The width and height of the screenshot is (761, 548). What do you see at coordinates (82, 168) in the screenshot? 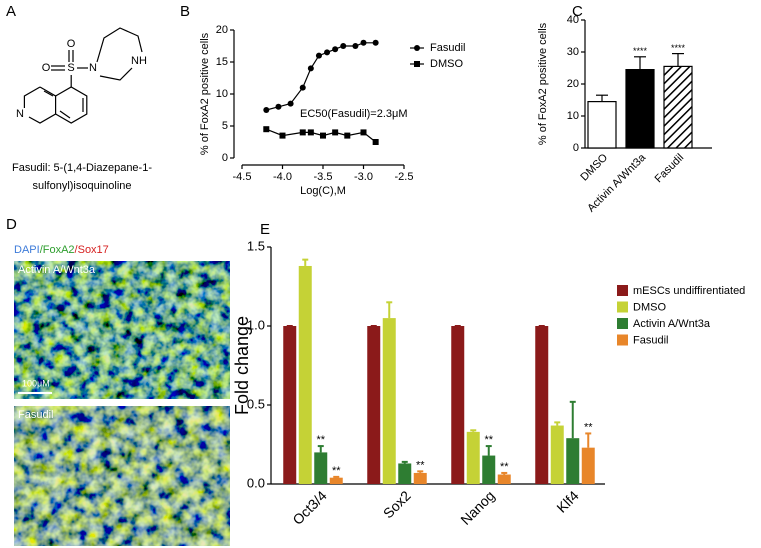
I see `caption: Fasudil: 5-(1,4-Diazepane-1-` at bounding box center [82, 168].